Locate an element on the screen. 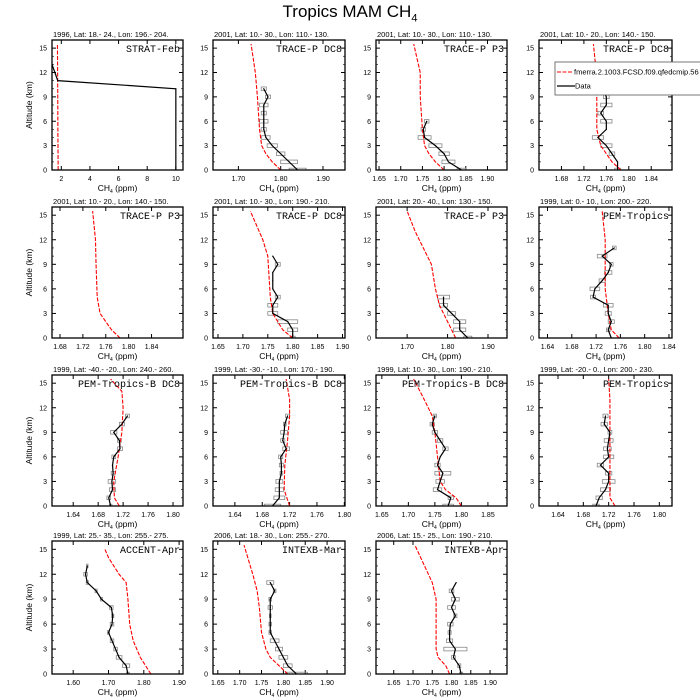  panel-subtitle: 1999, Lat: 0.- 10., Lon: 200.- 220. is located at coordinates (595, 201).